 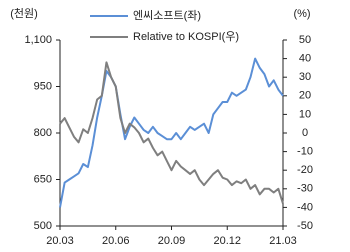 What do you see at coordinates (305, 40) in the screenshot?
I see `y2-tick-label: 50` at bounding box center [305, 40].